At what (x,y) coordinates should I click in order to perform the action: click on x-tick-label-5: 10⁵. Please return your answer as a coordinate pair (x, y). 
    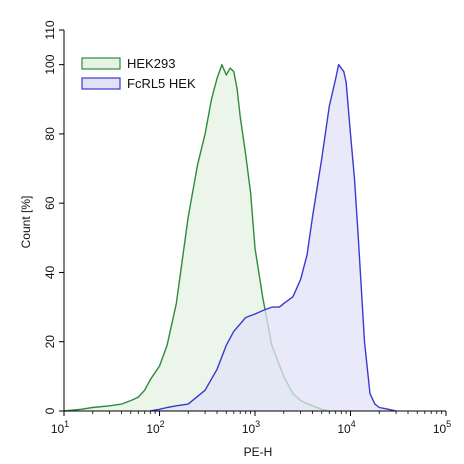
    Looking at the image, I should click on (442, 427).